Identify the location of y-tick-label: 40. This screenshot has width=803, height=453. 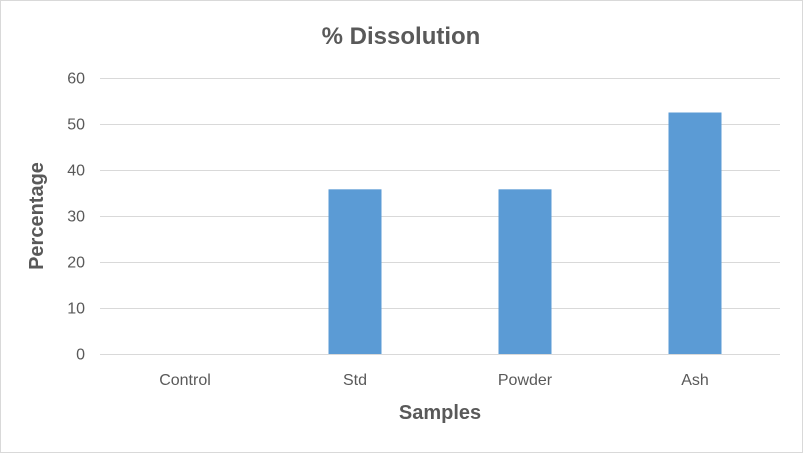
(76, 171).